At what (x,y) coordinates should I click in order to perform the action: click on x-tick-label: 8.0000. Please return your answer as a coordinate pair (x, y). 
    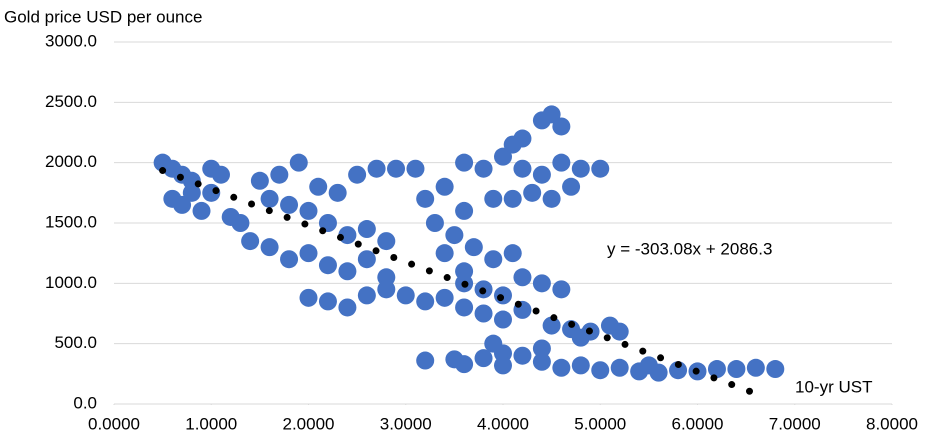
    Looking at the image, I should click on (892, 423).